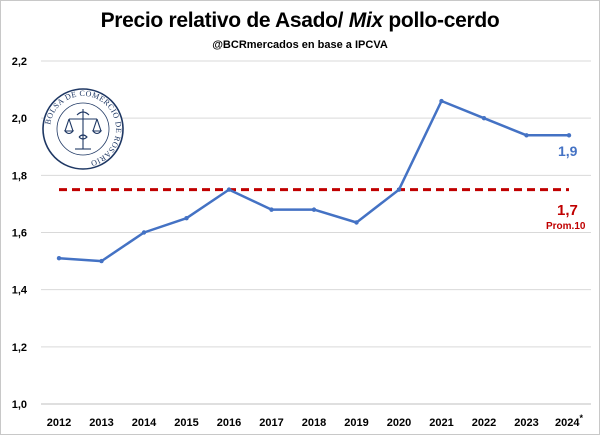 The width and height of the screenshot is (600, 435). Describe the element at coordinates (224, 20) in the screenshot. I see `title-part-1: Precio relativo de Asado/` at that location.